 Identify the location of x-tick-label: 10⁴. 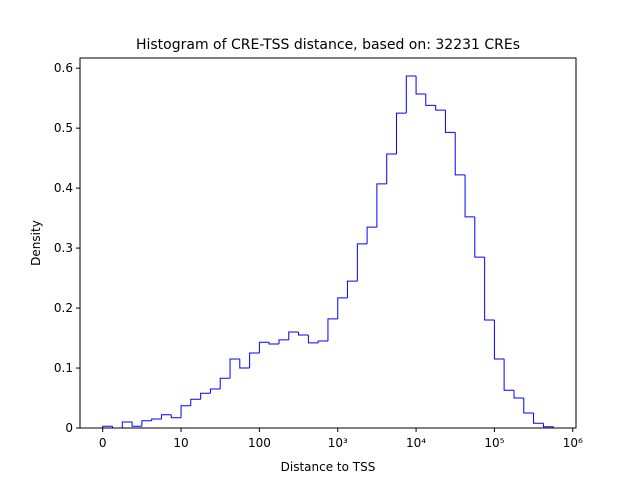
(416, 443).